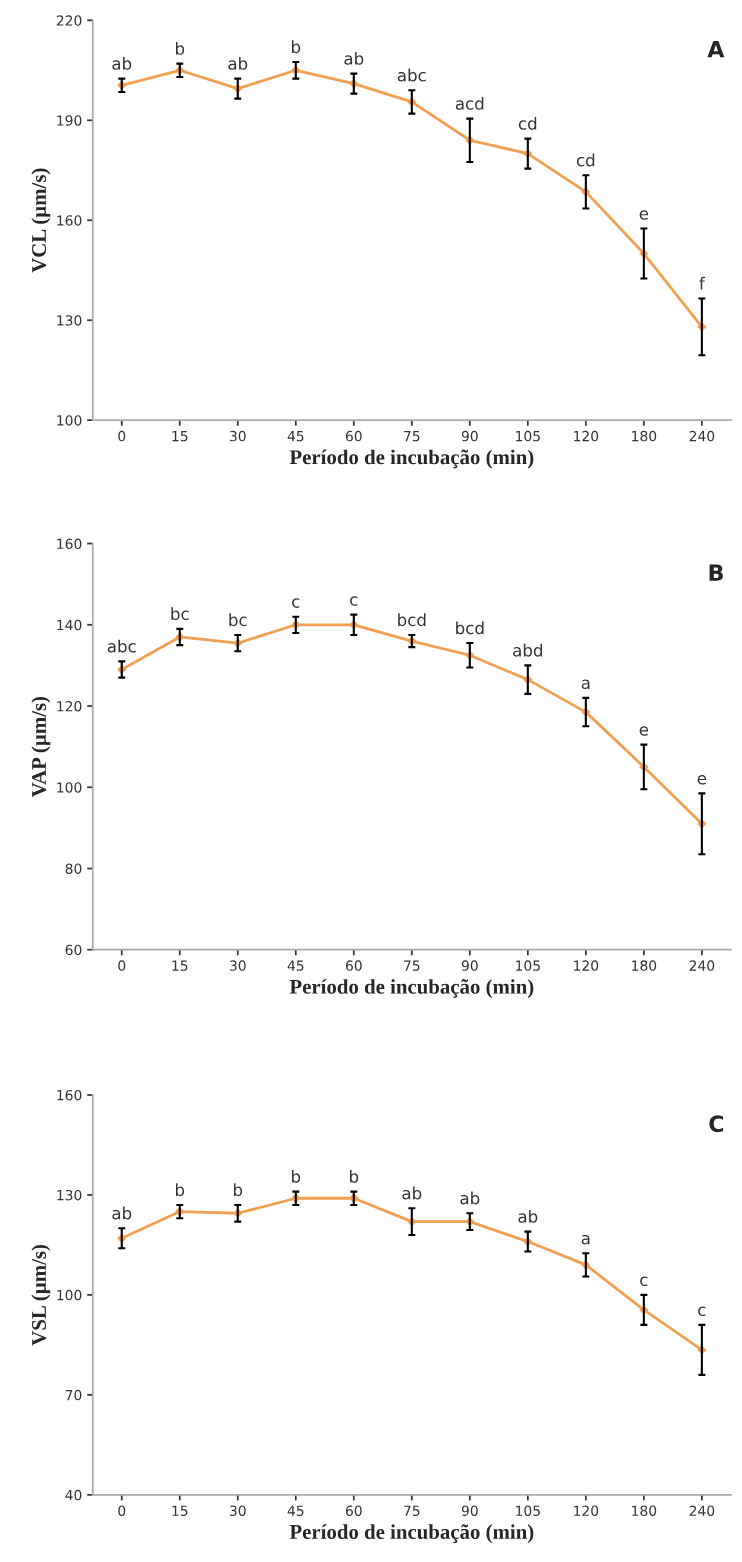 The width and height of the screenshot is (742, 1562). What do you see at coordinates (73, 1495) in the screenshot?
I see `y-tick-label: 40` at bounding box center [73, 1495].